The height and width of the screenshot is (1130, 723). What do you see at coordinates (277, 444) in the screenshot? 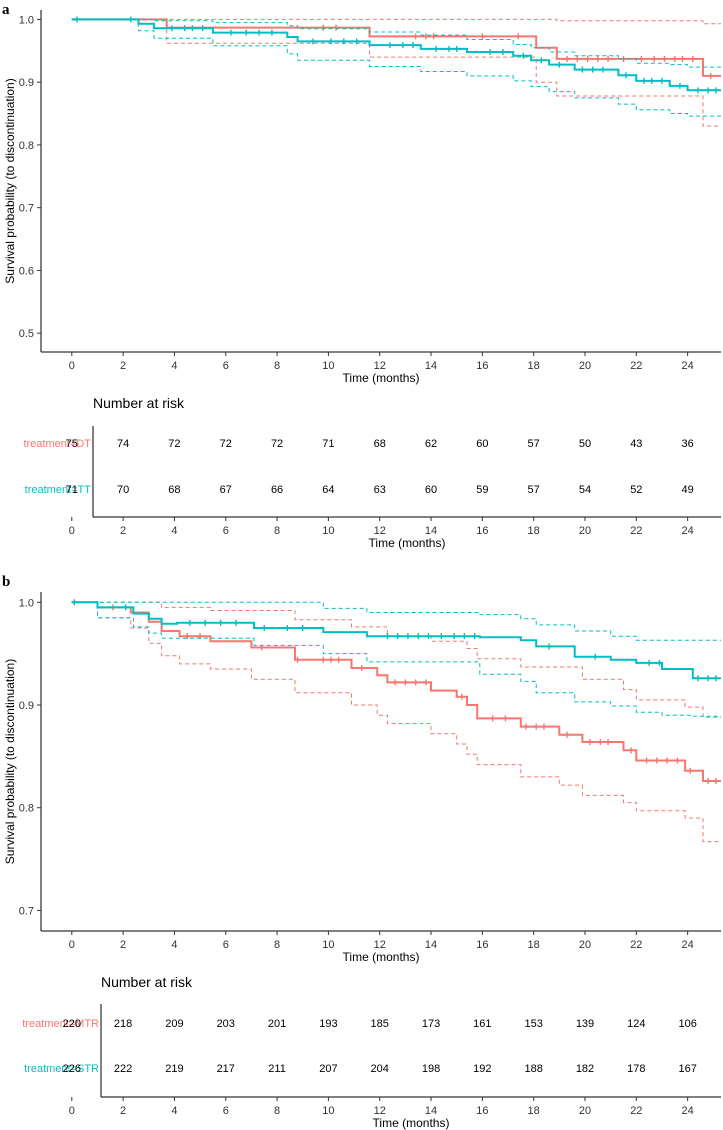
I see `risk-count: 72` at bounding box center [277, 444].